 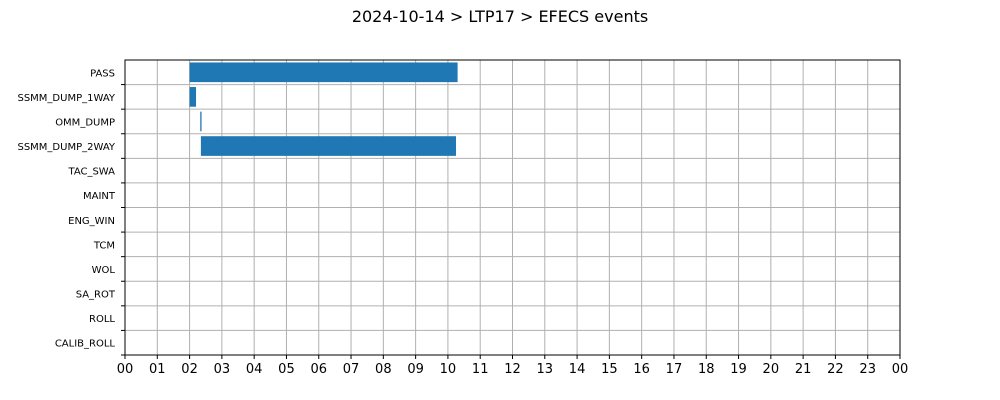 I want to click on y-tick-label: WOL, so click(x=104, y=270).